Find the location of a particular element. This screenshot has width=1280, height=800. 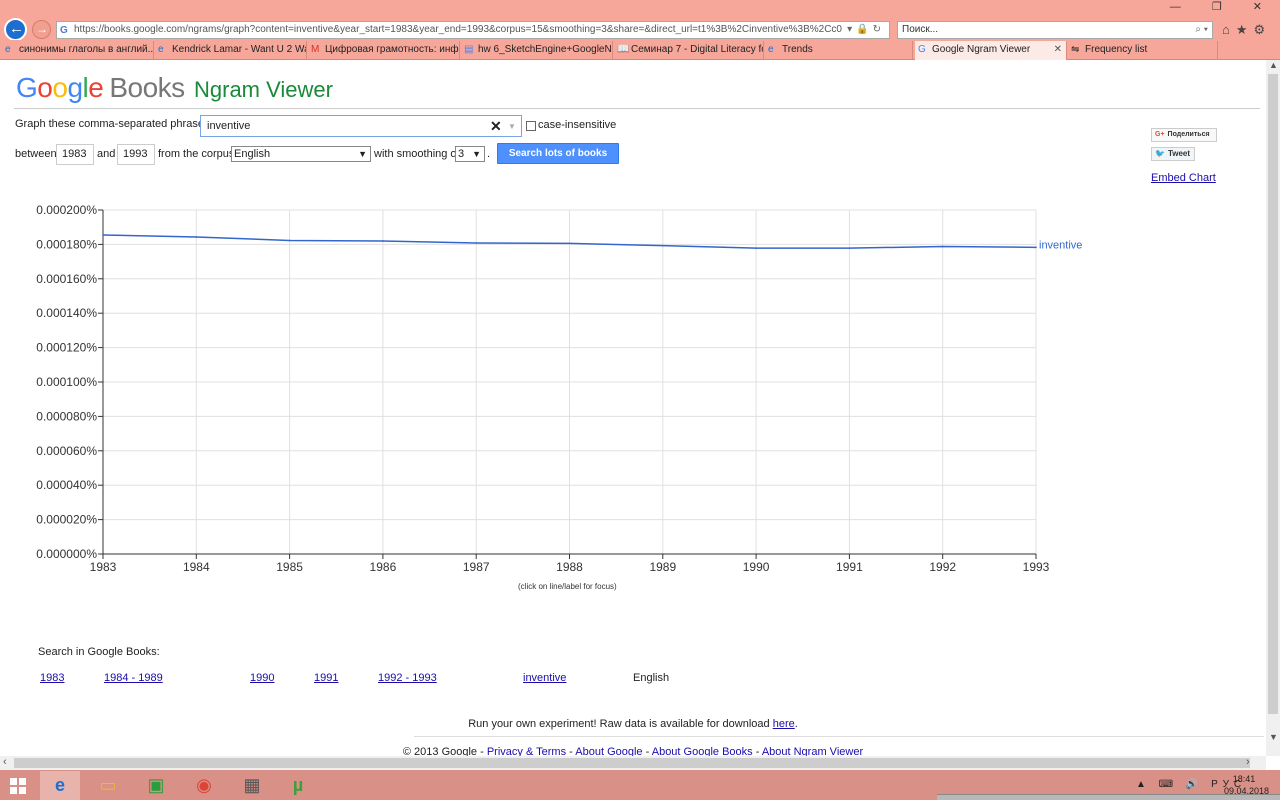

vertical-scrollbar: ▲ ▼ is located at coordinates (1273, 408).